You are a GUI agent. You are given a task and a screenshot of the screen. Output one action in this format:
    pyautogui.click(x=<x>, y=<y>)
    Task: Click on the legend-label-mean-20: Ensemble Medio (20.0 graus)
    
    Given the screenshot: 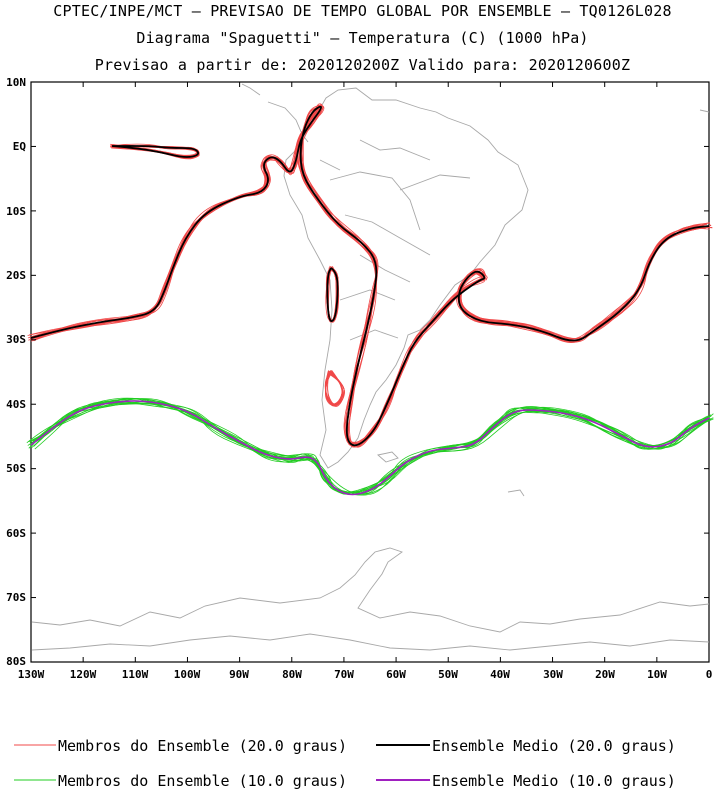 What is the action you would take?
    pyautogui.click(x=554, y=746)
    